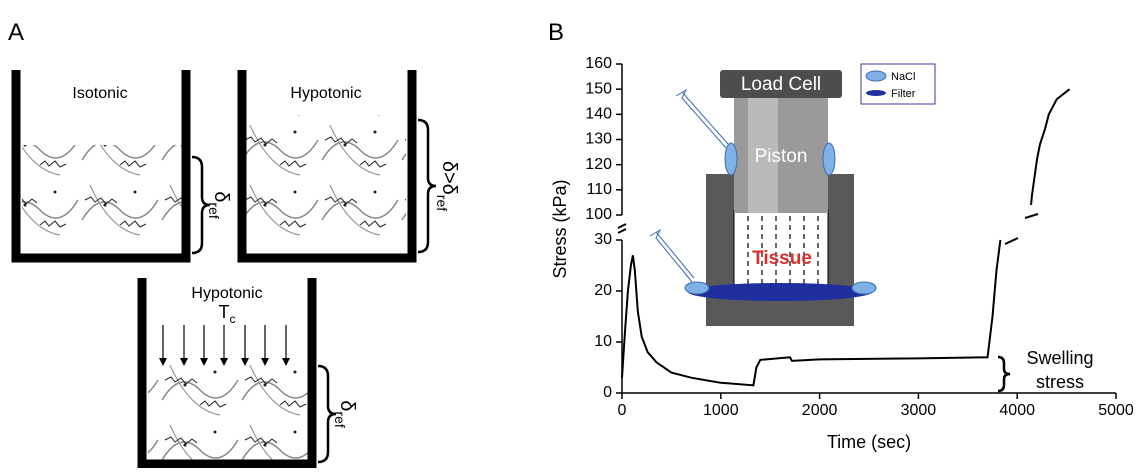 The image size is (1136, 473). I want to click on piston-label: Piston, so click(781, 156).